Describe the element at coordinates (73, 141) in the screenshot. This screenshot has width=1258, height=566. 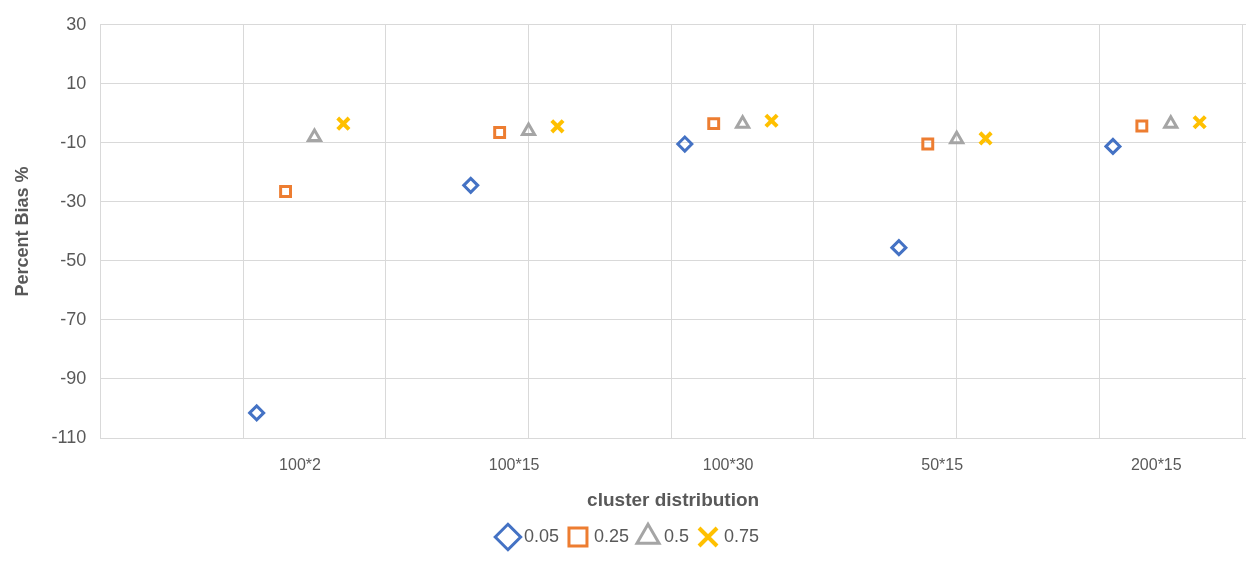
I see `y-tick-label: -10` at that location.